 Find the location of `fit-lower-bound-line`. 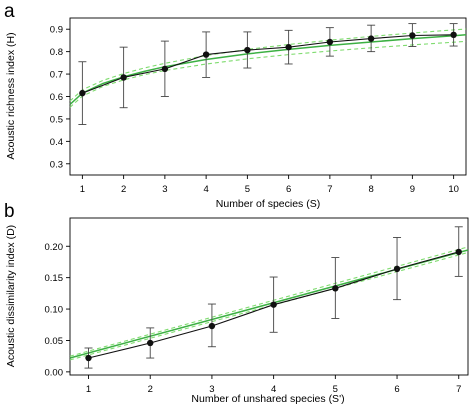

fit-lower-bound-line is located at coordinates (268, 74).